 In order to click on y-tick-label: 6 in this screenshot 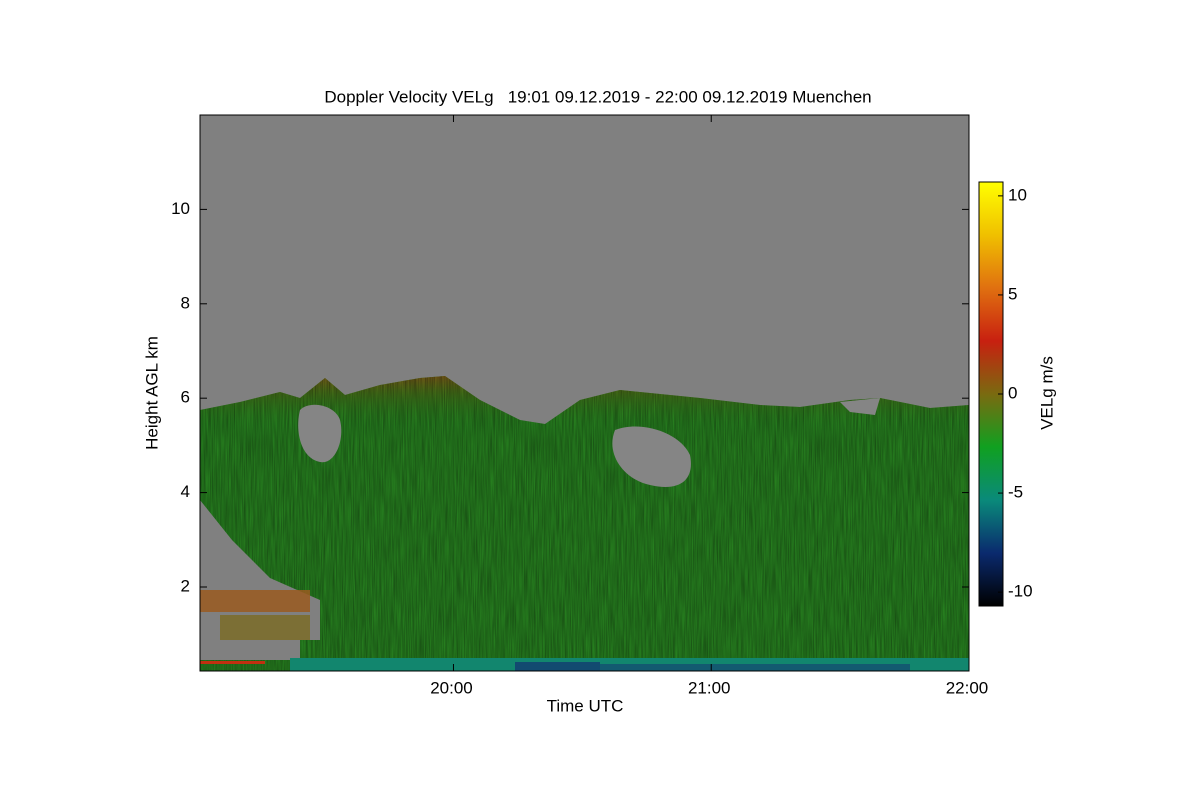, I will do `click(185, 397)`.